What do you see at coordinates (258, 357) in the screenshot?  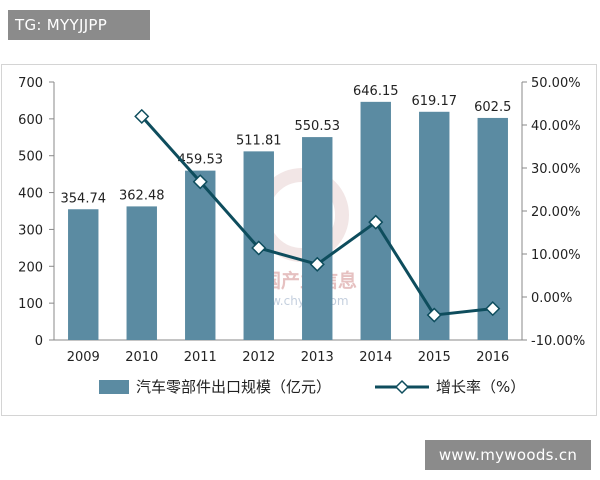 I see `x-tick-label: 2012` at bounding box center [258, 357].